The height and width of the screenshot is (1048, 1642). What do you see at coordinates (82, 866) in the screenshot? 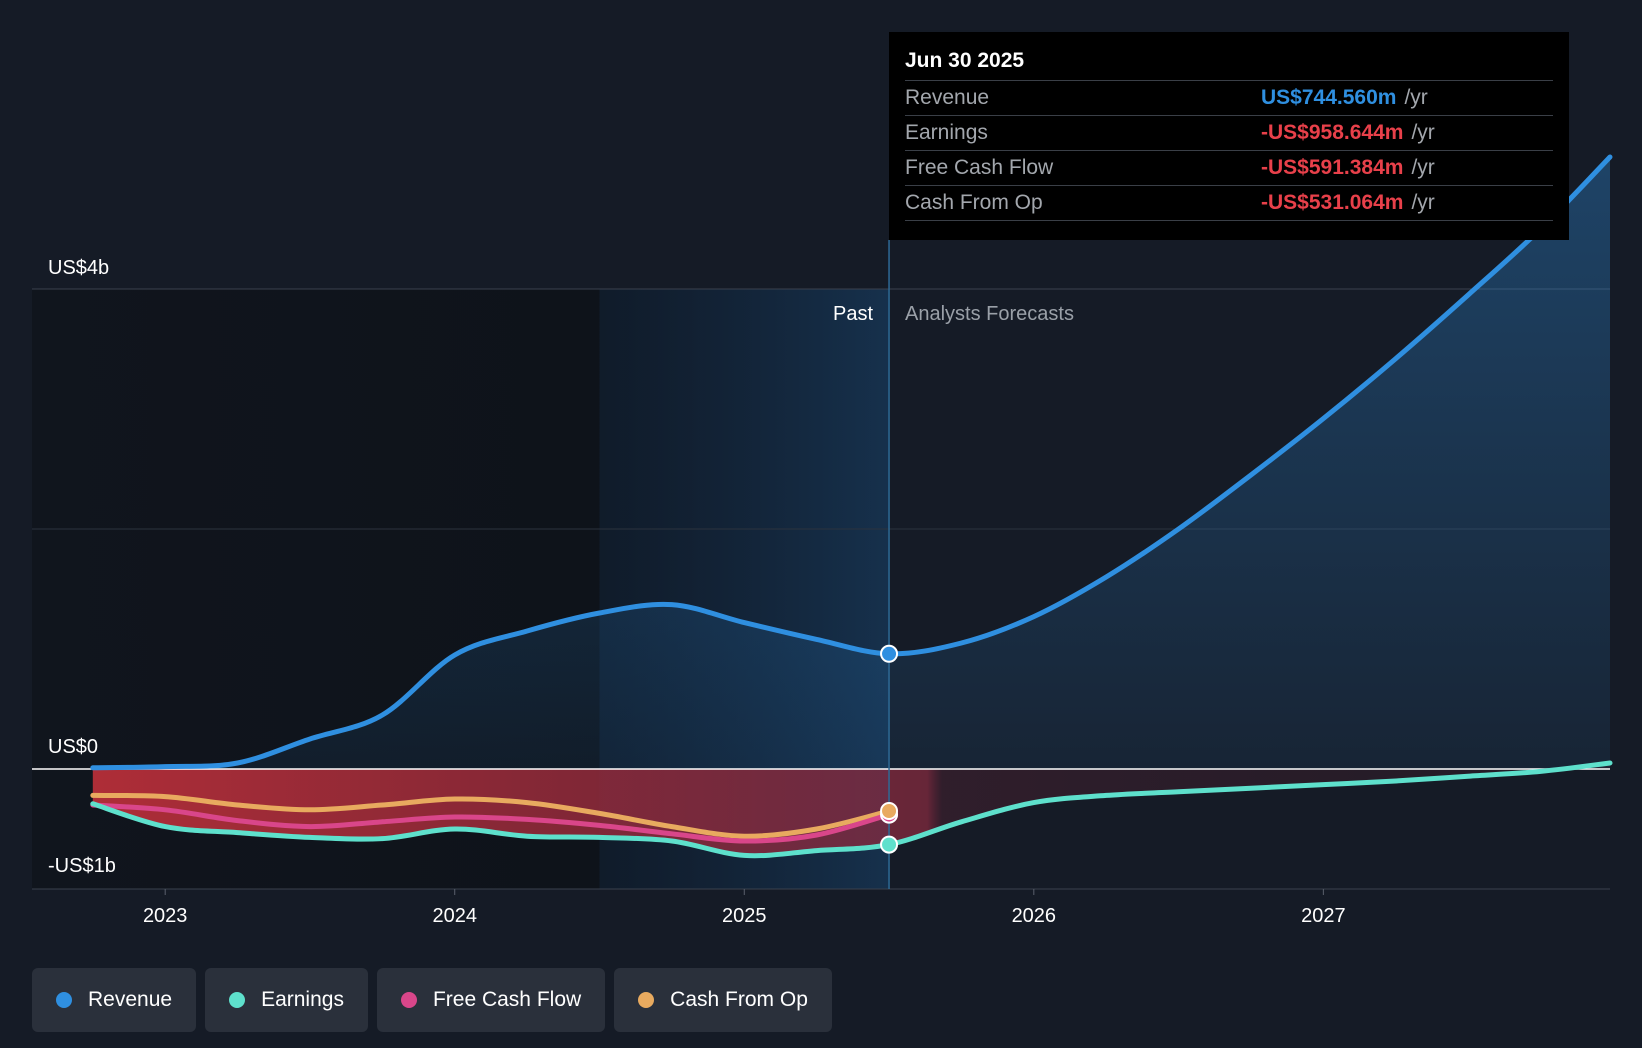
I see `y-axis-bottom-label: -US$1b` at bounding box center [82, 866].